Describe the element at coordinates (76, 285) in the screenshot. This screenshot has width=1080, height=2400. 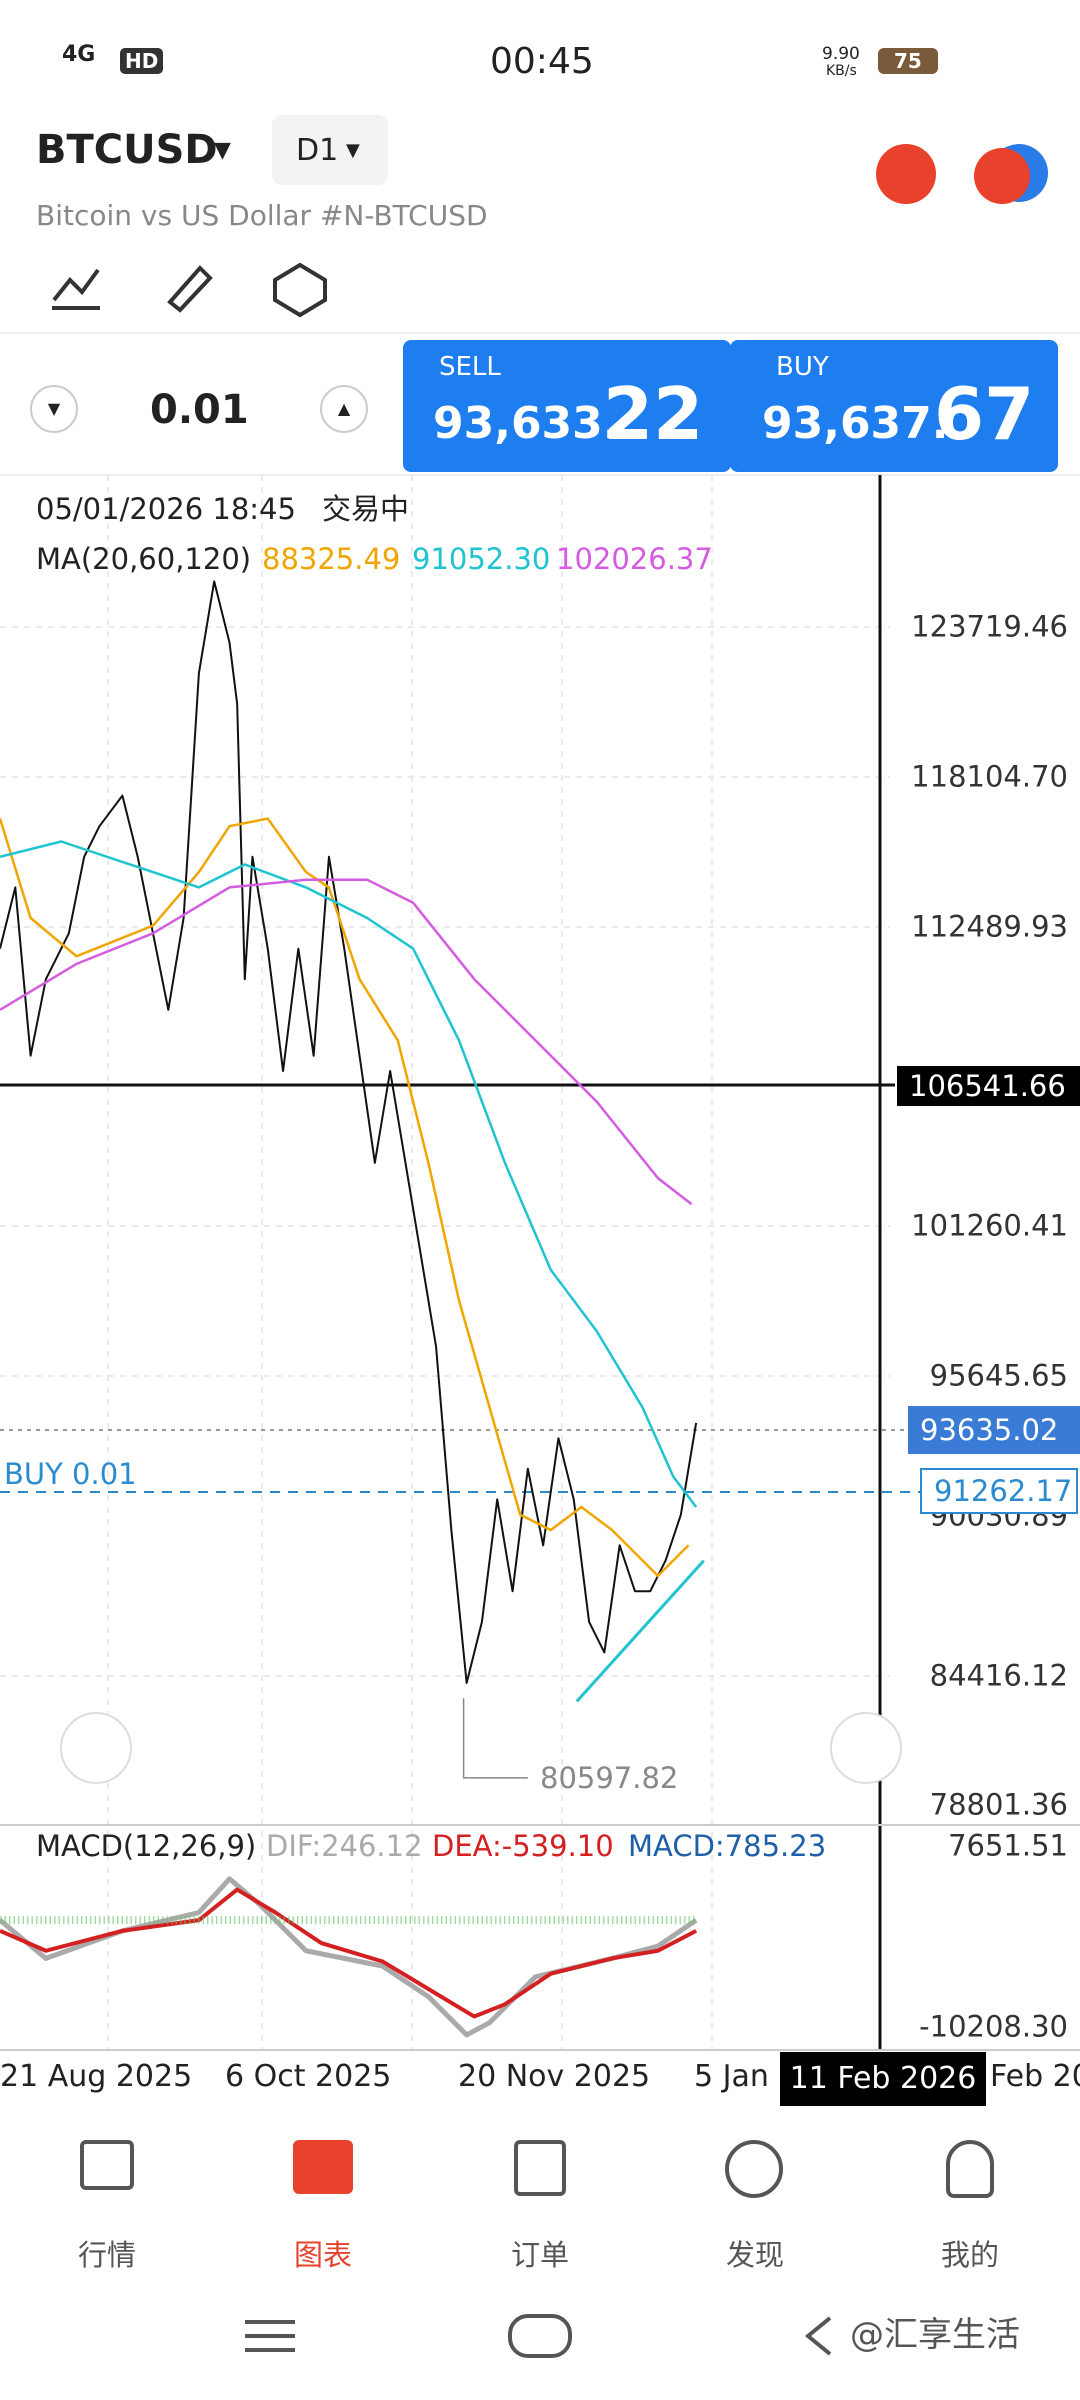
I see `indicator-icon` at that location.